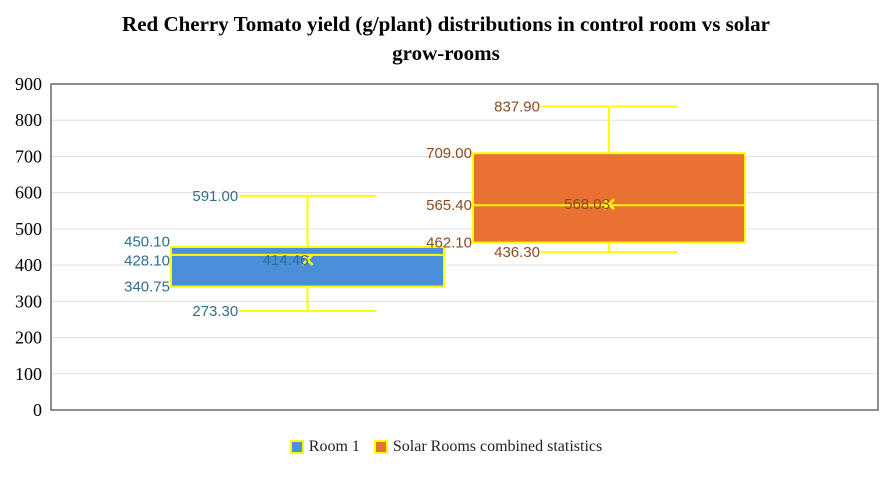  What do you see at coordinates (28, 193) in the screenshot?
I see `y-tick-label: 600` at bounding box center [28, 193].